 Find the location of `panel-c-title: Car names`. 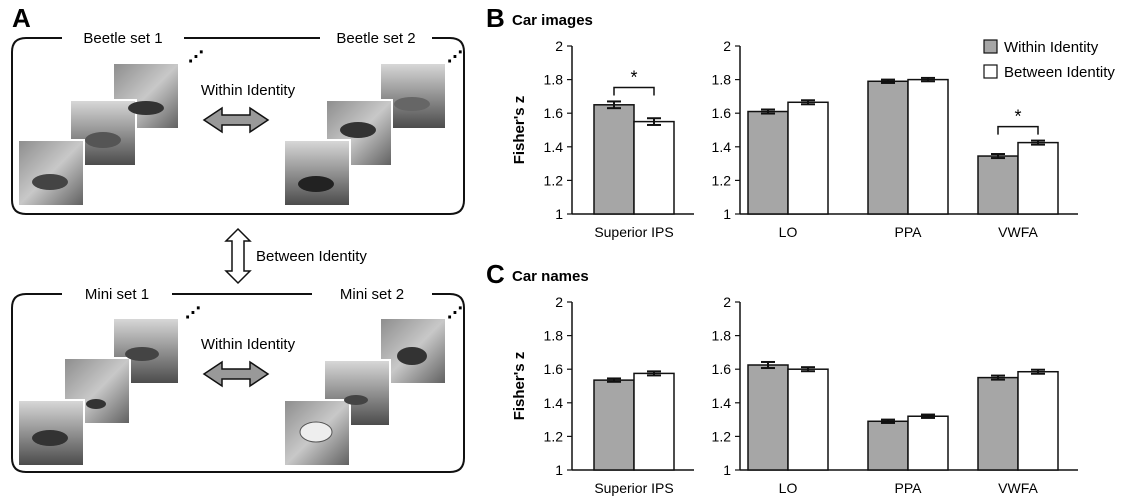

panel-c-title: Car names is located at coordinates (550, 276).